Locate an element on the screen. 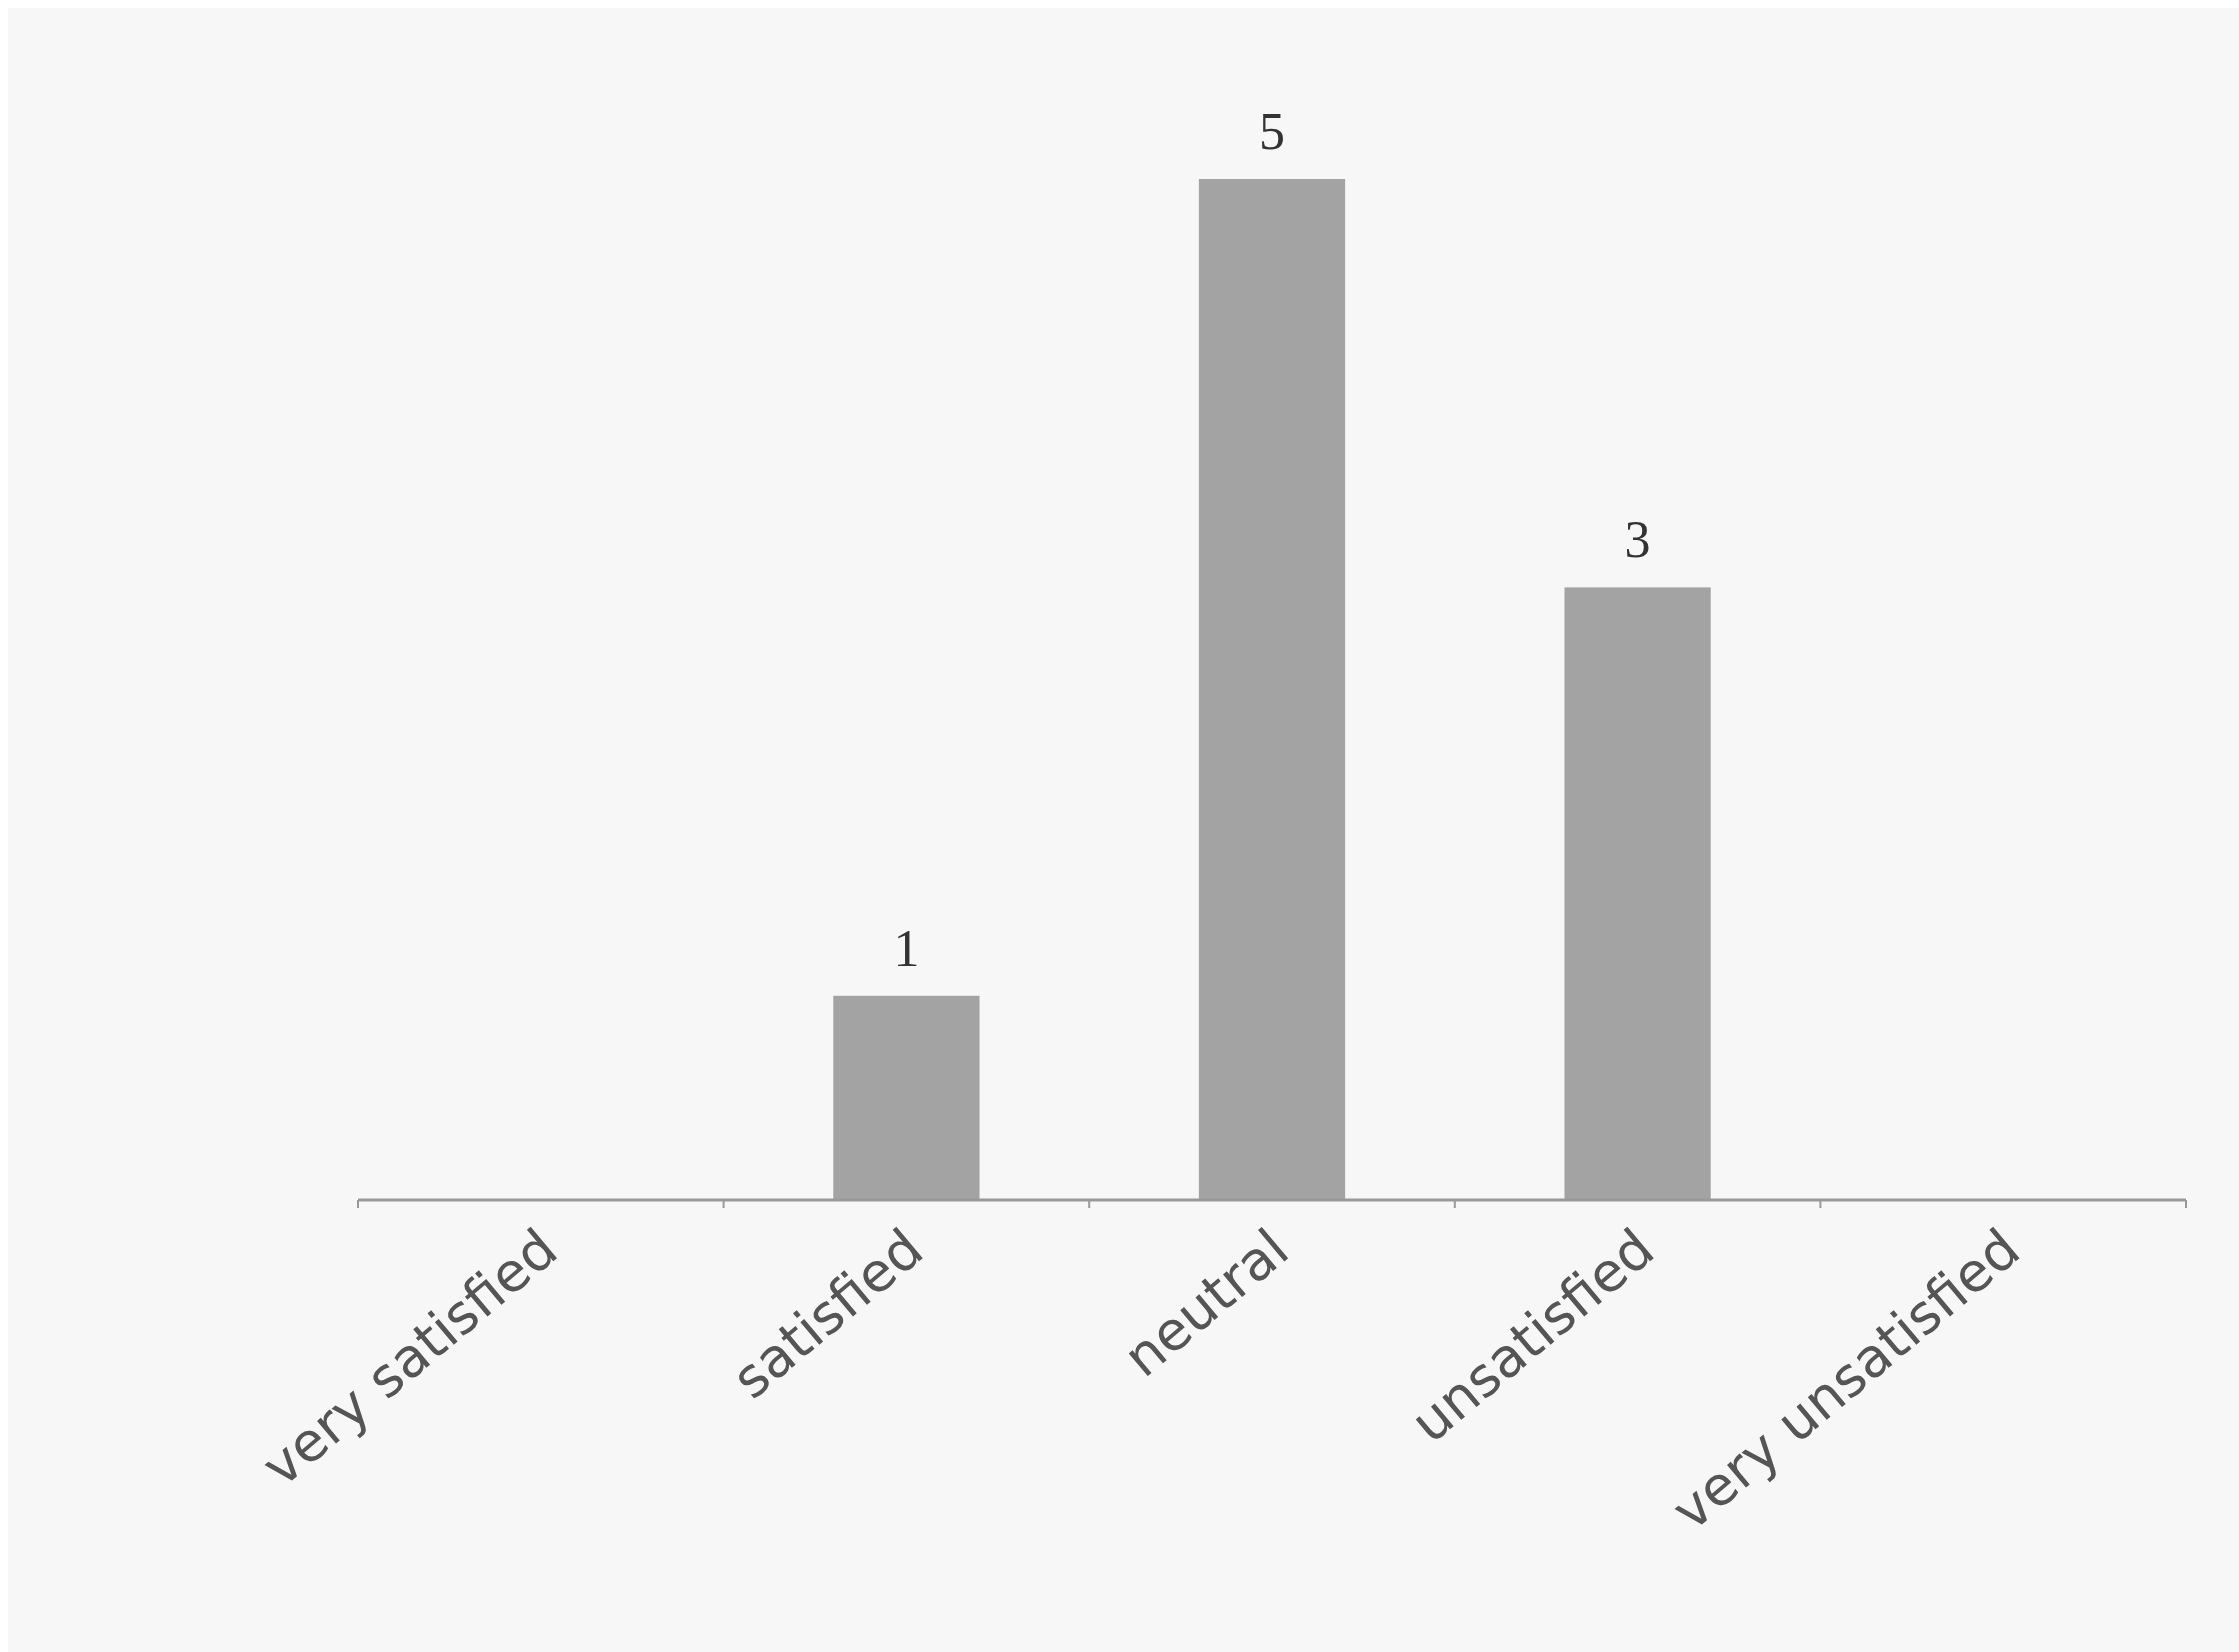 This screenshot has height=1652, width=2239. data-label: 1 is located at coordinates (906, 948).